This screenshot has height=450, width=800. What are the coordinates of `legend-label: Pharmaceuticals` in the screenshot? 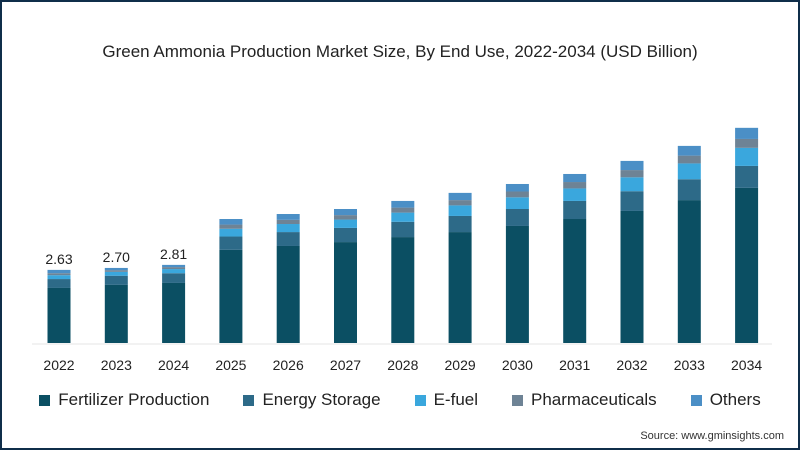 It's located at (594, 399).